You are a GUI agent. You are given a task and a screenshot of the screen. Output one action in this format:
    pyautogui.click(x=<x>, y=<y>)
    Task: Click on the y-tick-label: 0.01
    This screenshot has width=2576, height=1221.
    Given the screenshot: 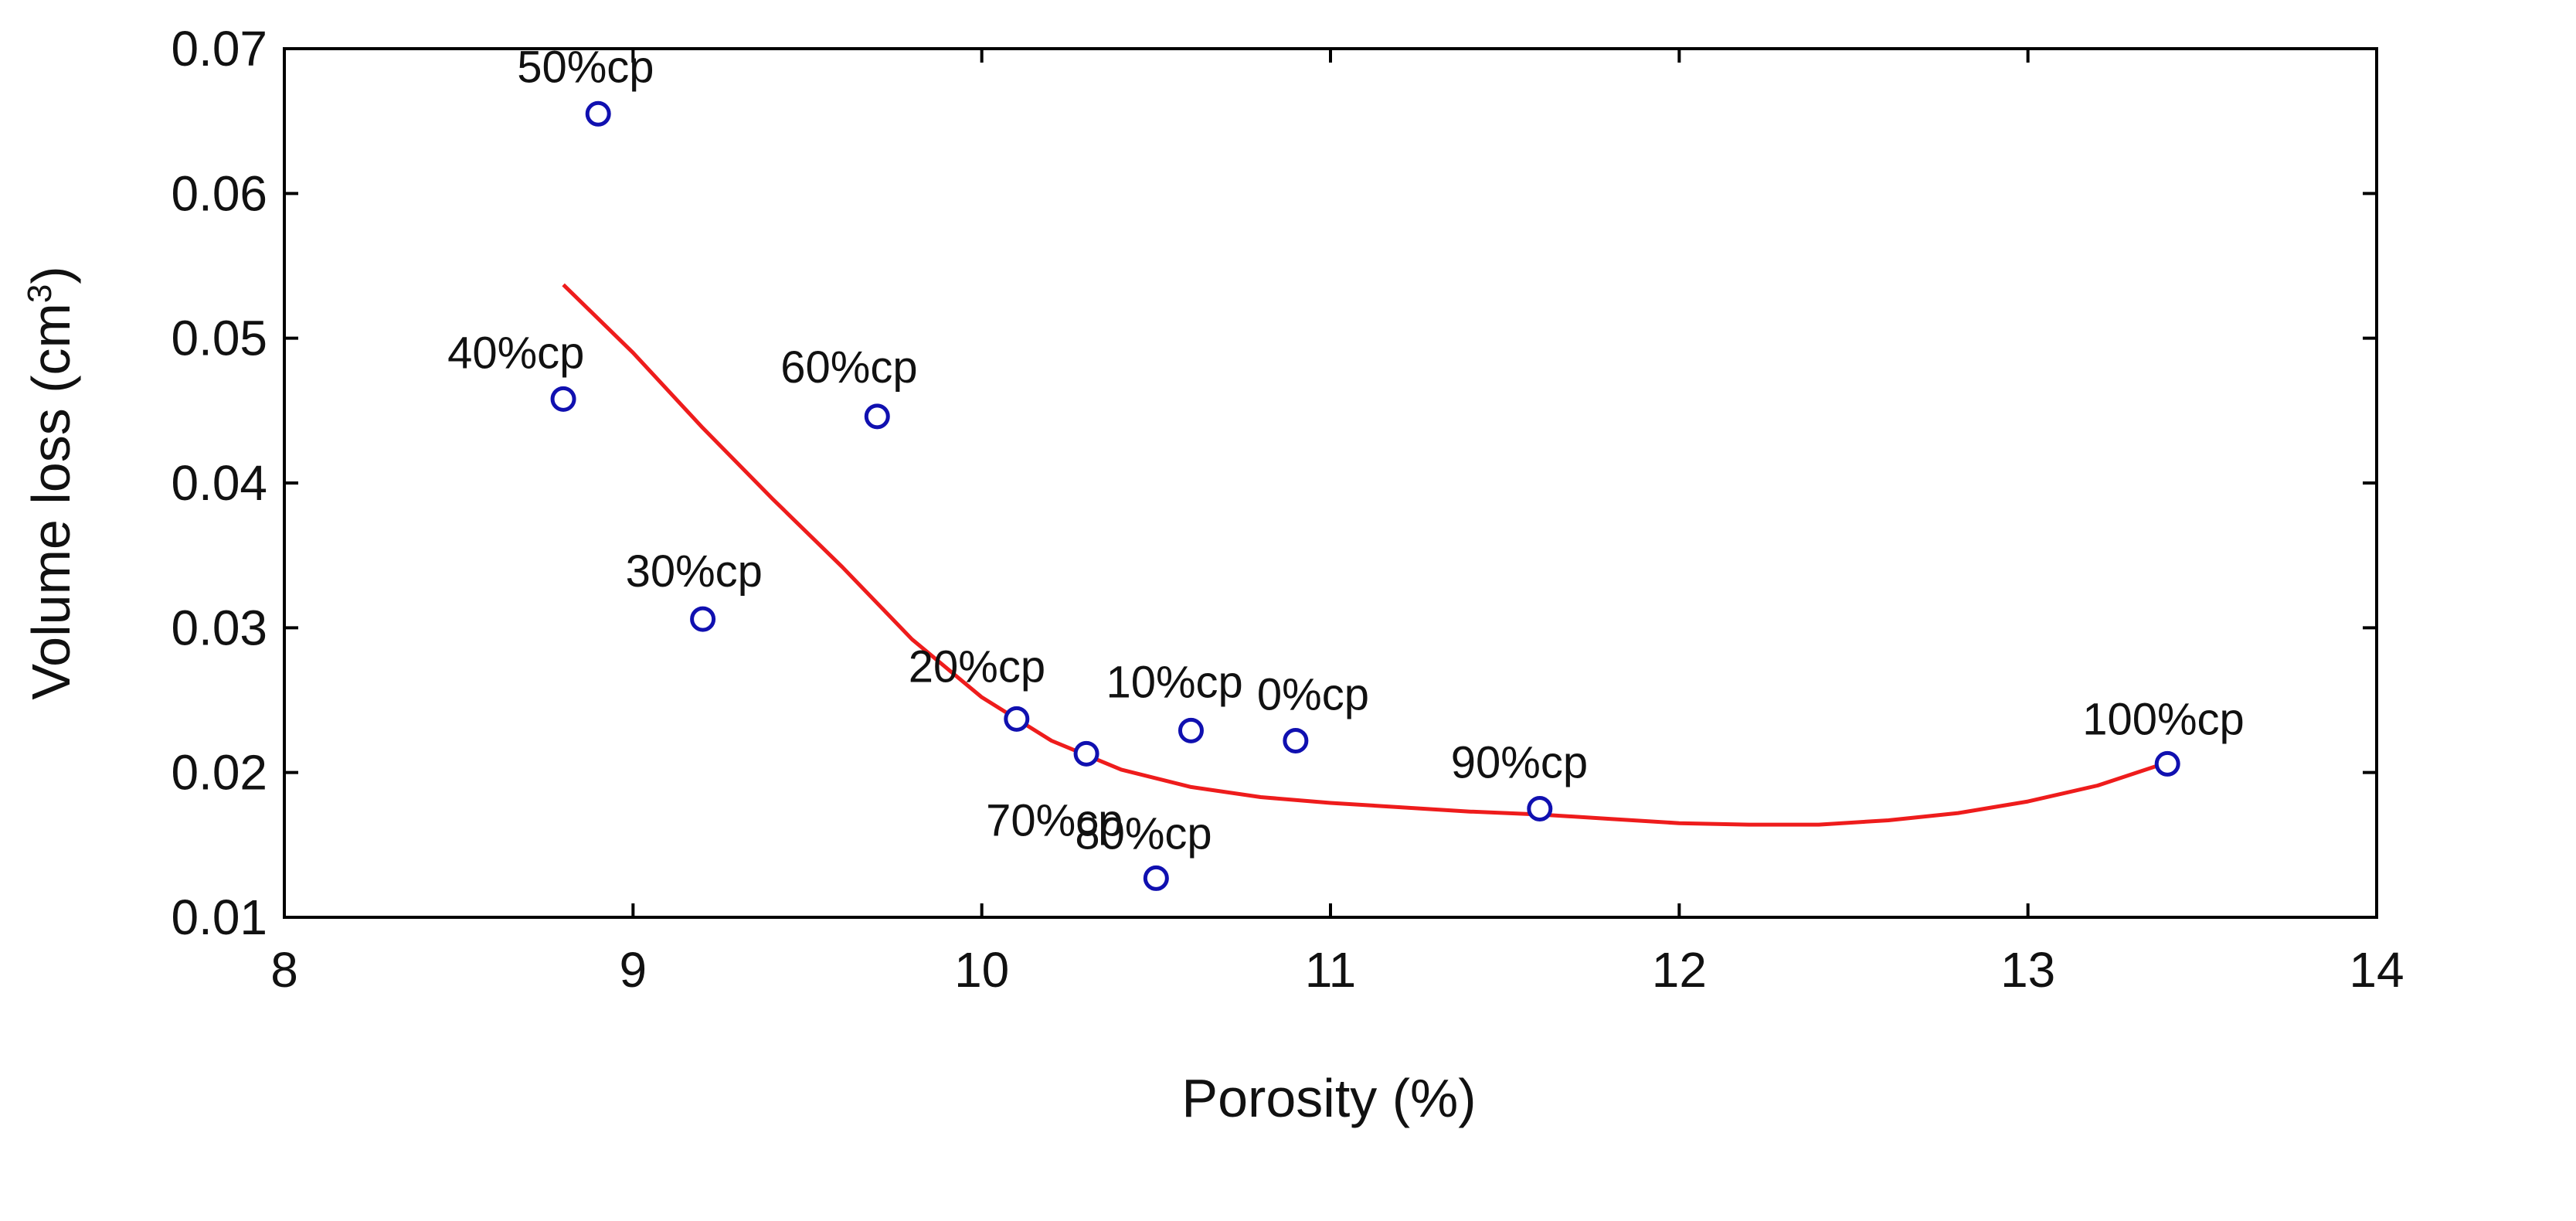 What is the action you would take?
    pyautogui.click(x=219, y=917)
    